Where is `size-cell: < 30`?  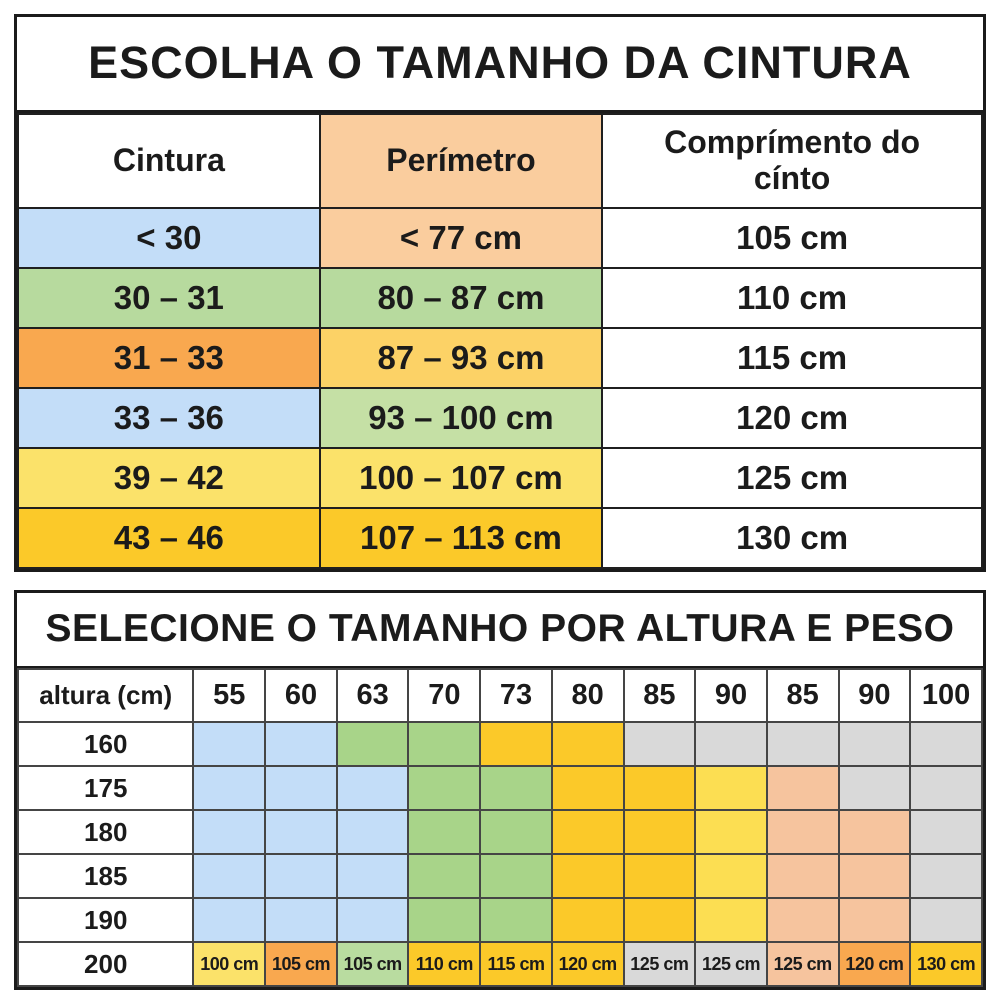 size-cell: < 30 is located at coordinates (169, 238).